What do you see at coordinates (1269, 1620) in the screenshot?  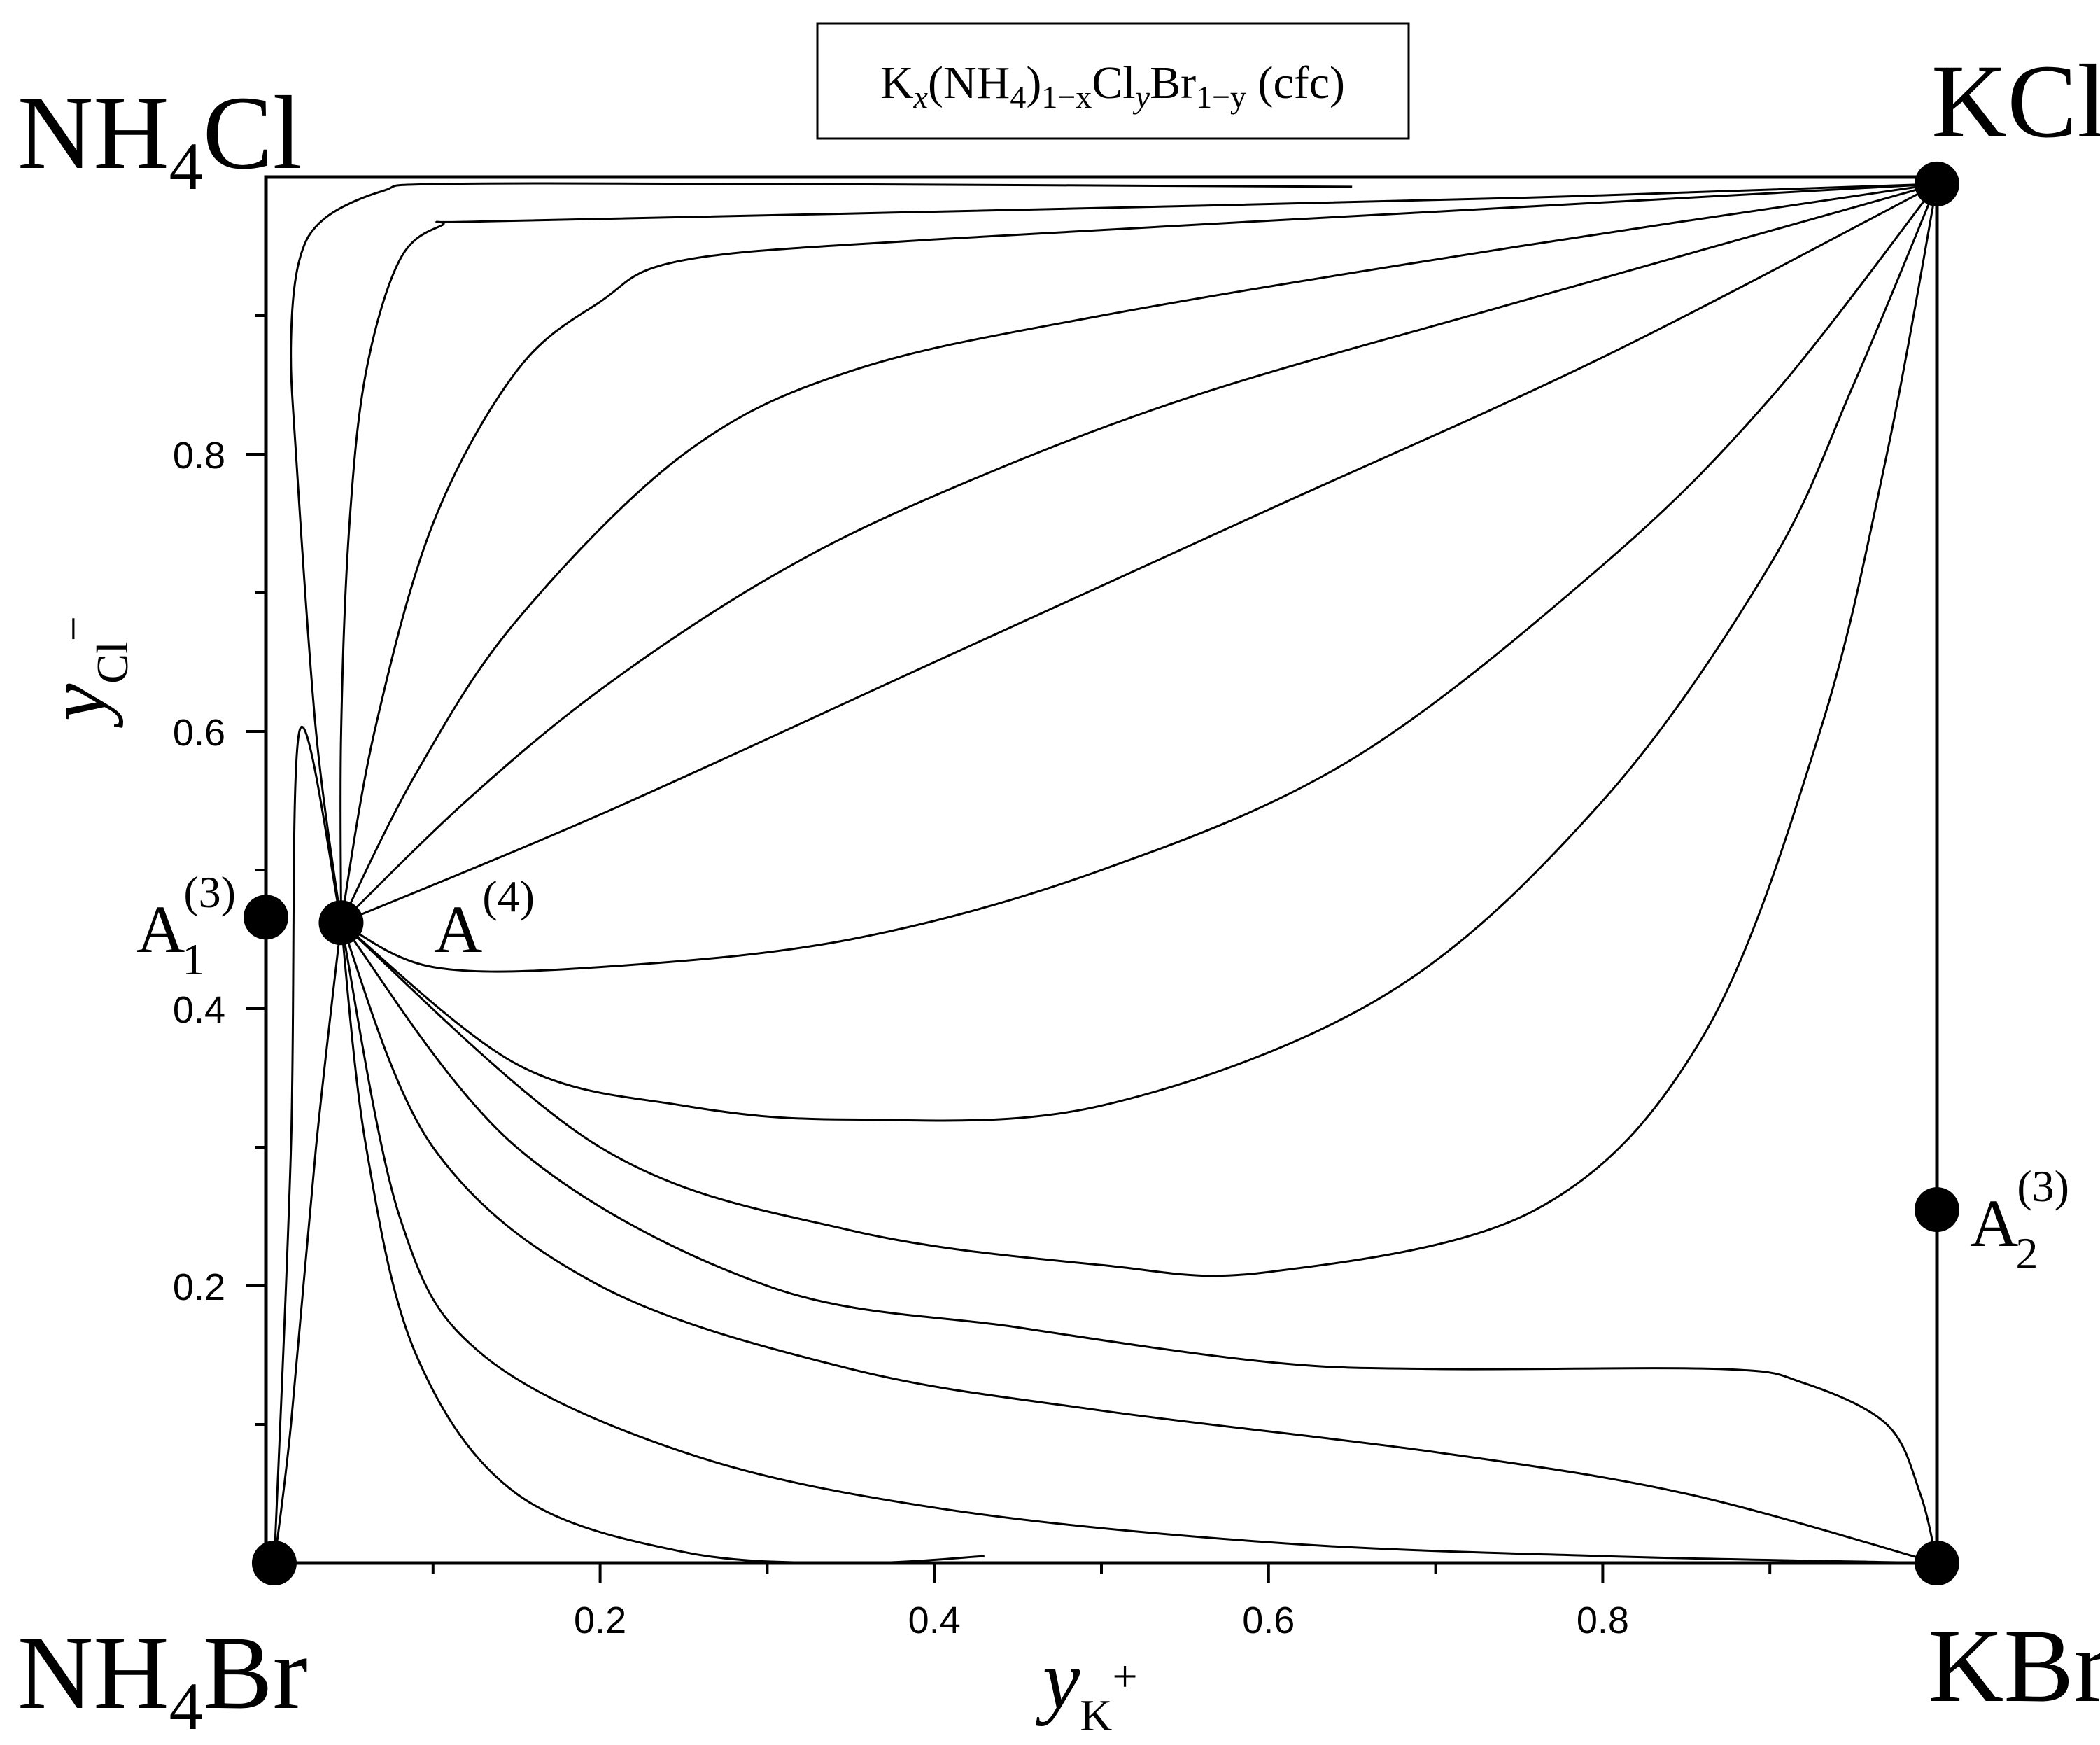 I see `x-tick-label-2: 0.6` at bounding box center [1269, 1620].